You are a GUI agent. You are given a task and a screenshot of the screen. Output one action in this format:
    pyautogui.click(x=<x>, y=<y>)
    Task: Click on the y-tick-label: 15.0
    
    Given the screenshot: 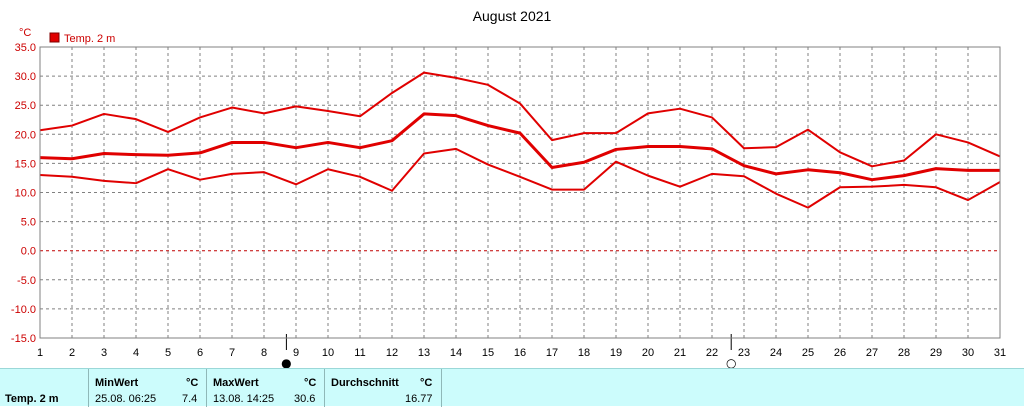 What is the action you would take?
    pyautogui.click(x=25, y=164)
    